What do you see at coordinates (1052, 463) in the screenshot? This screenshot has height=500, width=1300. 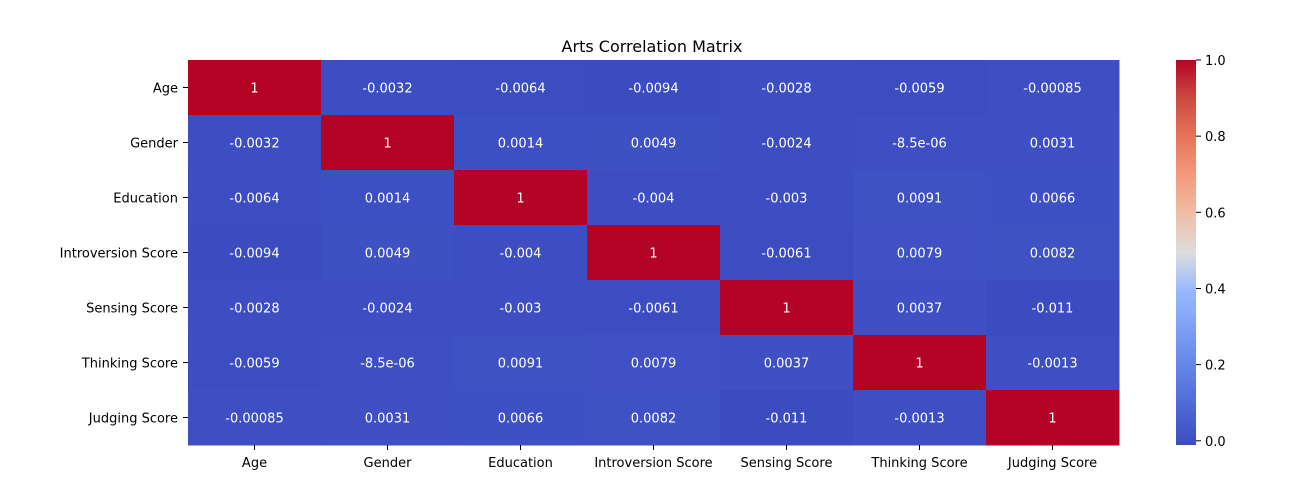 I see `x-tick-label: Judging Score` at bounding box center [1052, 463].